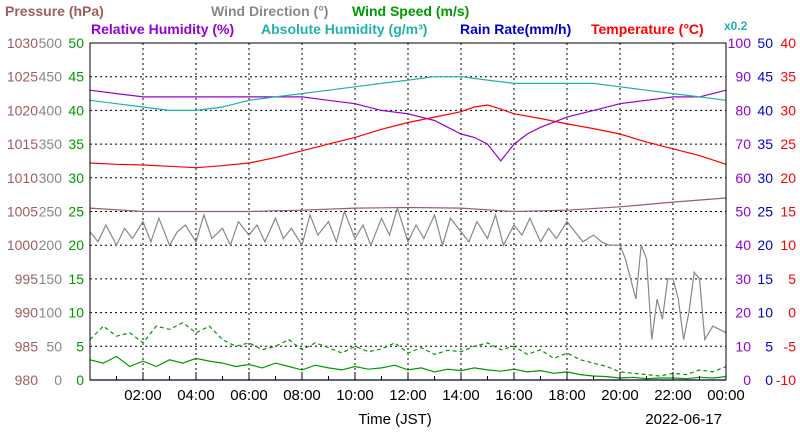  I want to click on humidity-tick-label: 30, so click(743, 279).